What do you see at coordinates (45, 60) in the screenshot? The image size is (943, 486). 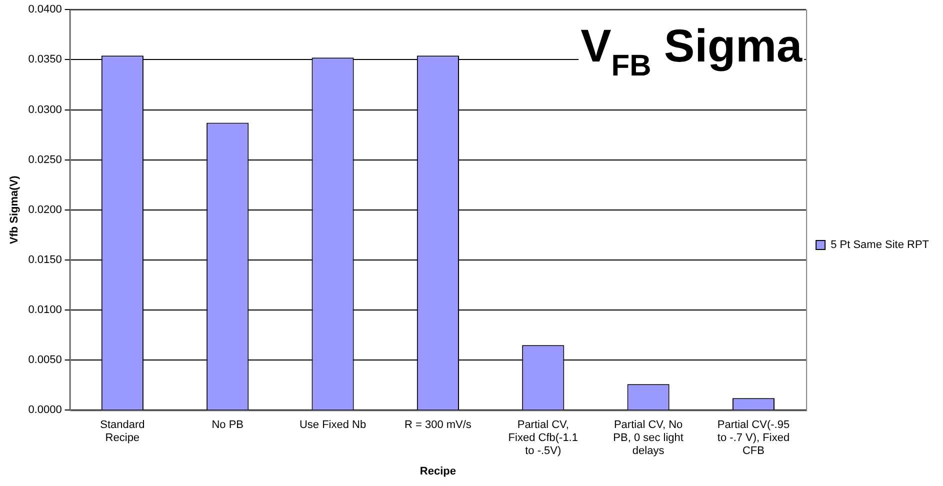 I see `y-tick-label: 0.0350` at bounding box center [45, 60].